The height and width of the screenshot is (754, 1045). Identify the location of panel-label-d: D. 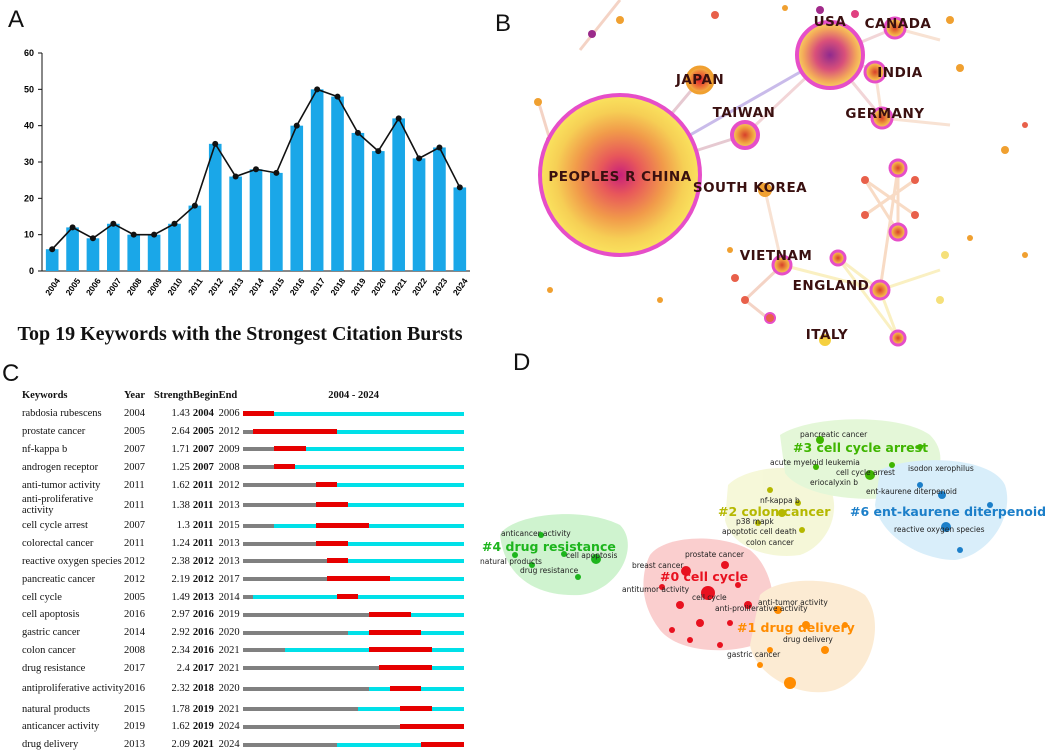
(522, 362).